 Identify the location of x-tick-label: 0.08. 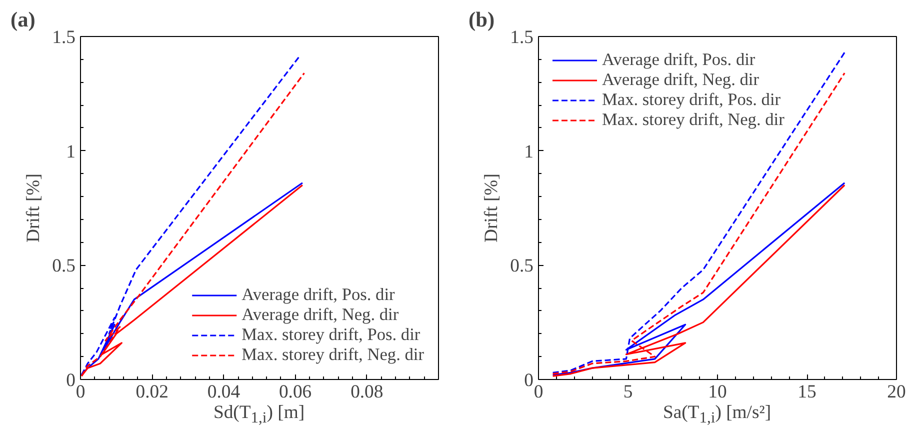
(367, 392).